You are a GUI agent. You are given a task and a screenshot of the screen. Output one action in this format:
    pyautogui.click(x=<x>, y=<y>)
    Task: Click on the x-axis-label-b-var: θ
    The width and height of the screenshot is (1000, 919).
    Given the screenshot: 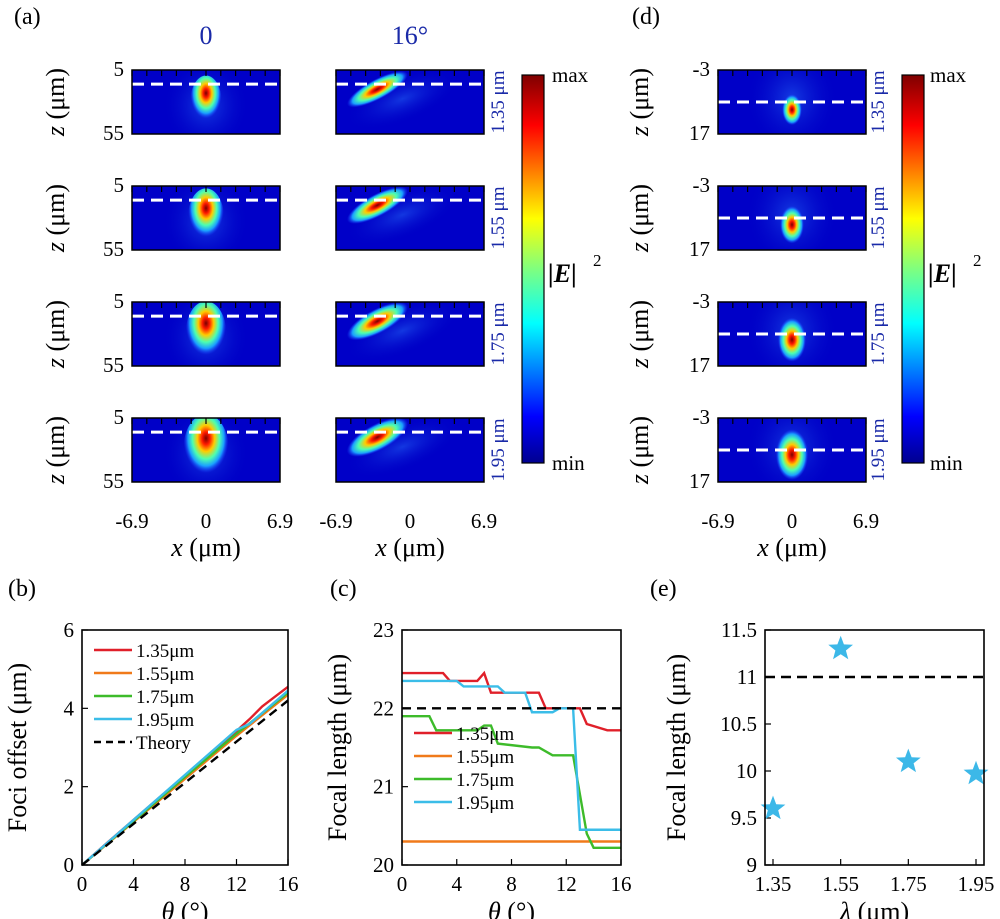 What is the action you would take?
    pyautogui.click(x=168, y=908)
    